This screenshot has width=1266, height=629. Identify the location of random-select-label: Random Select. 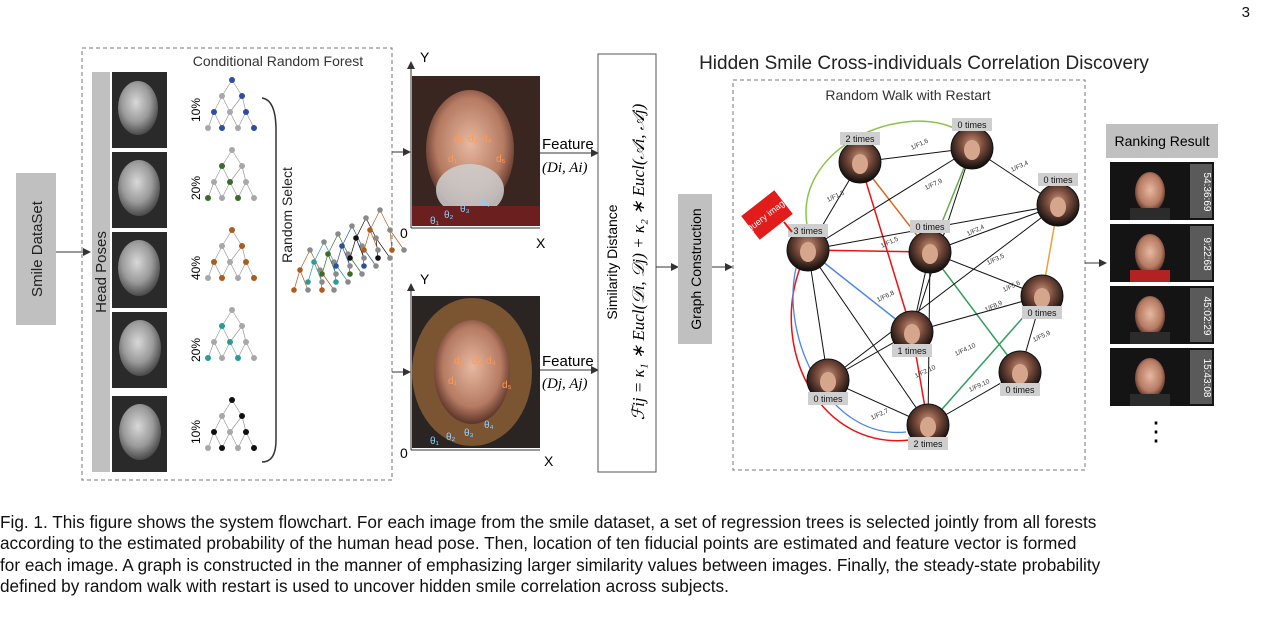
(287, 215).